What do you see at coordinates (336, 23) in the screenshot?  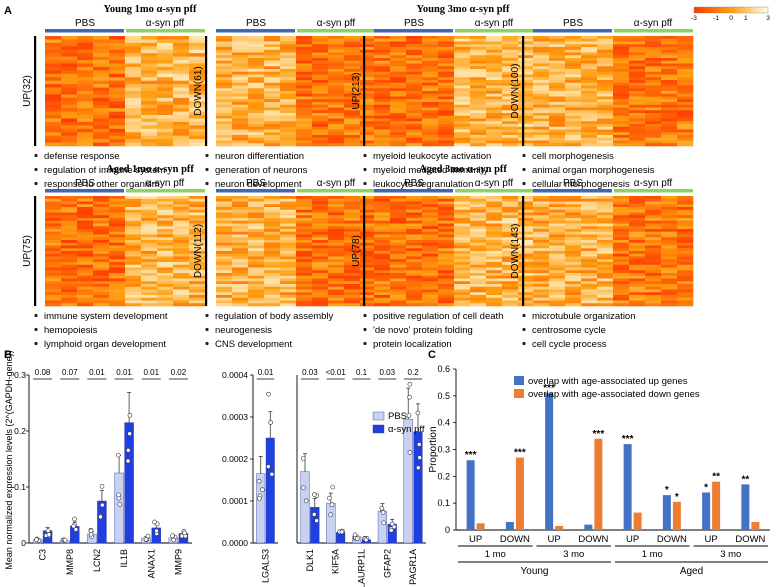 I see `syn-group-label: α-syn pff` at bounding box center [336, 23].